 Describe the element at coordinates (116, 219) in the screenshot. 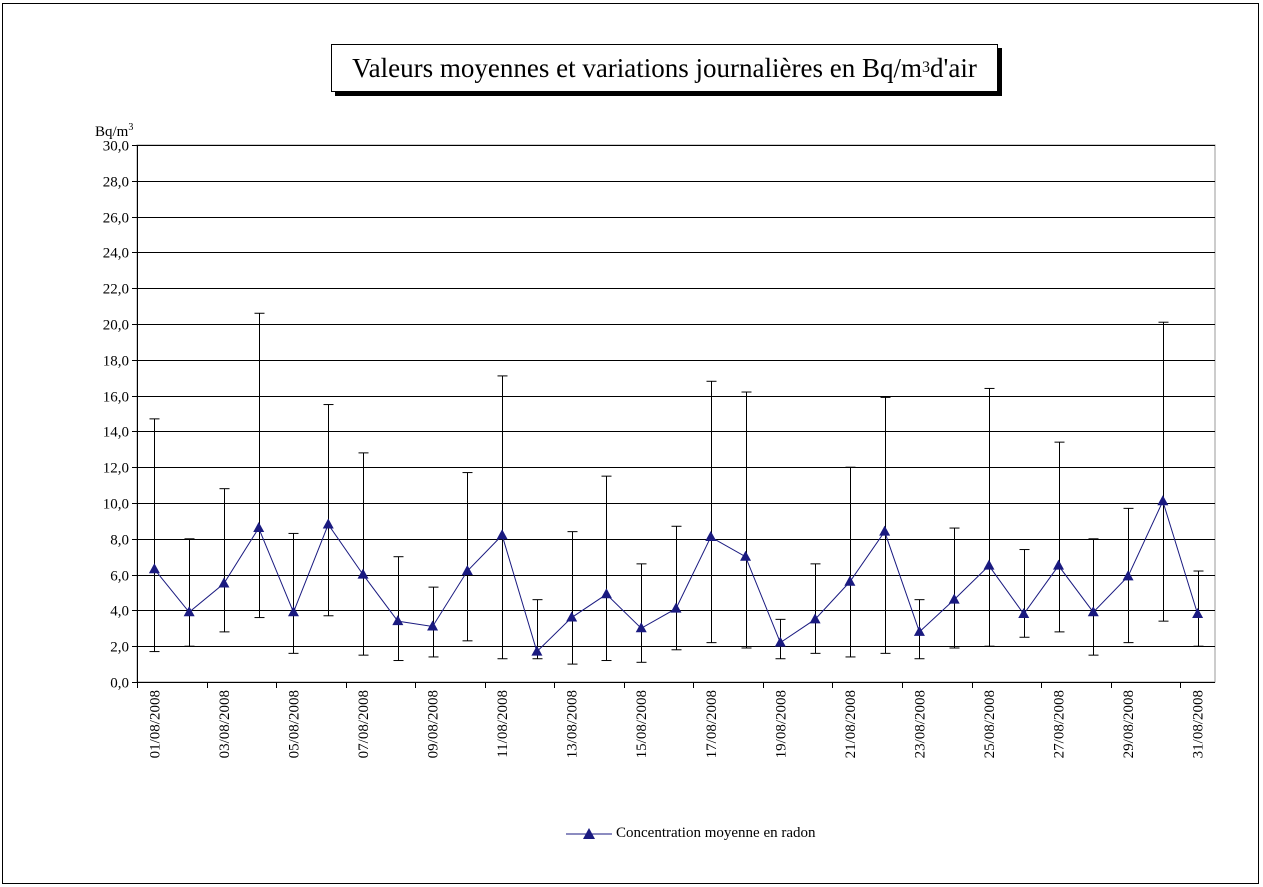

I see `y-tick-label: 26,0` at that location.